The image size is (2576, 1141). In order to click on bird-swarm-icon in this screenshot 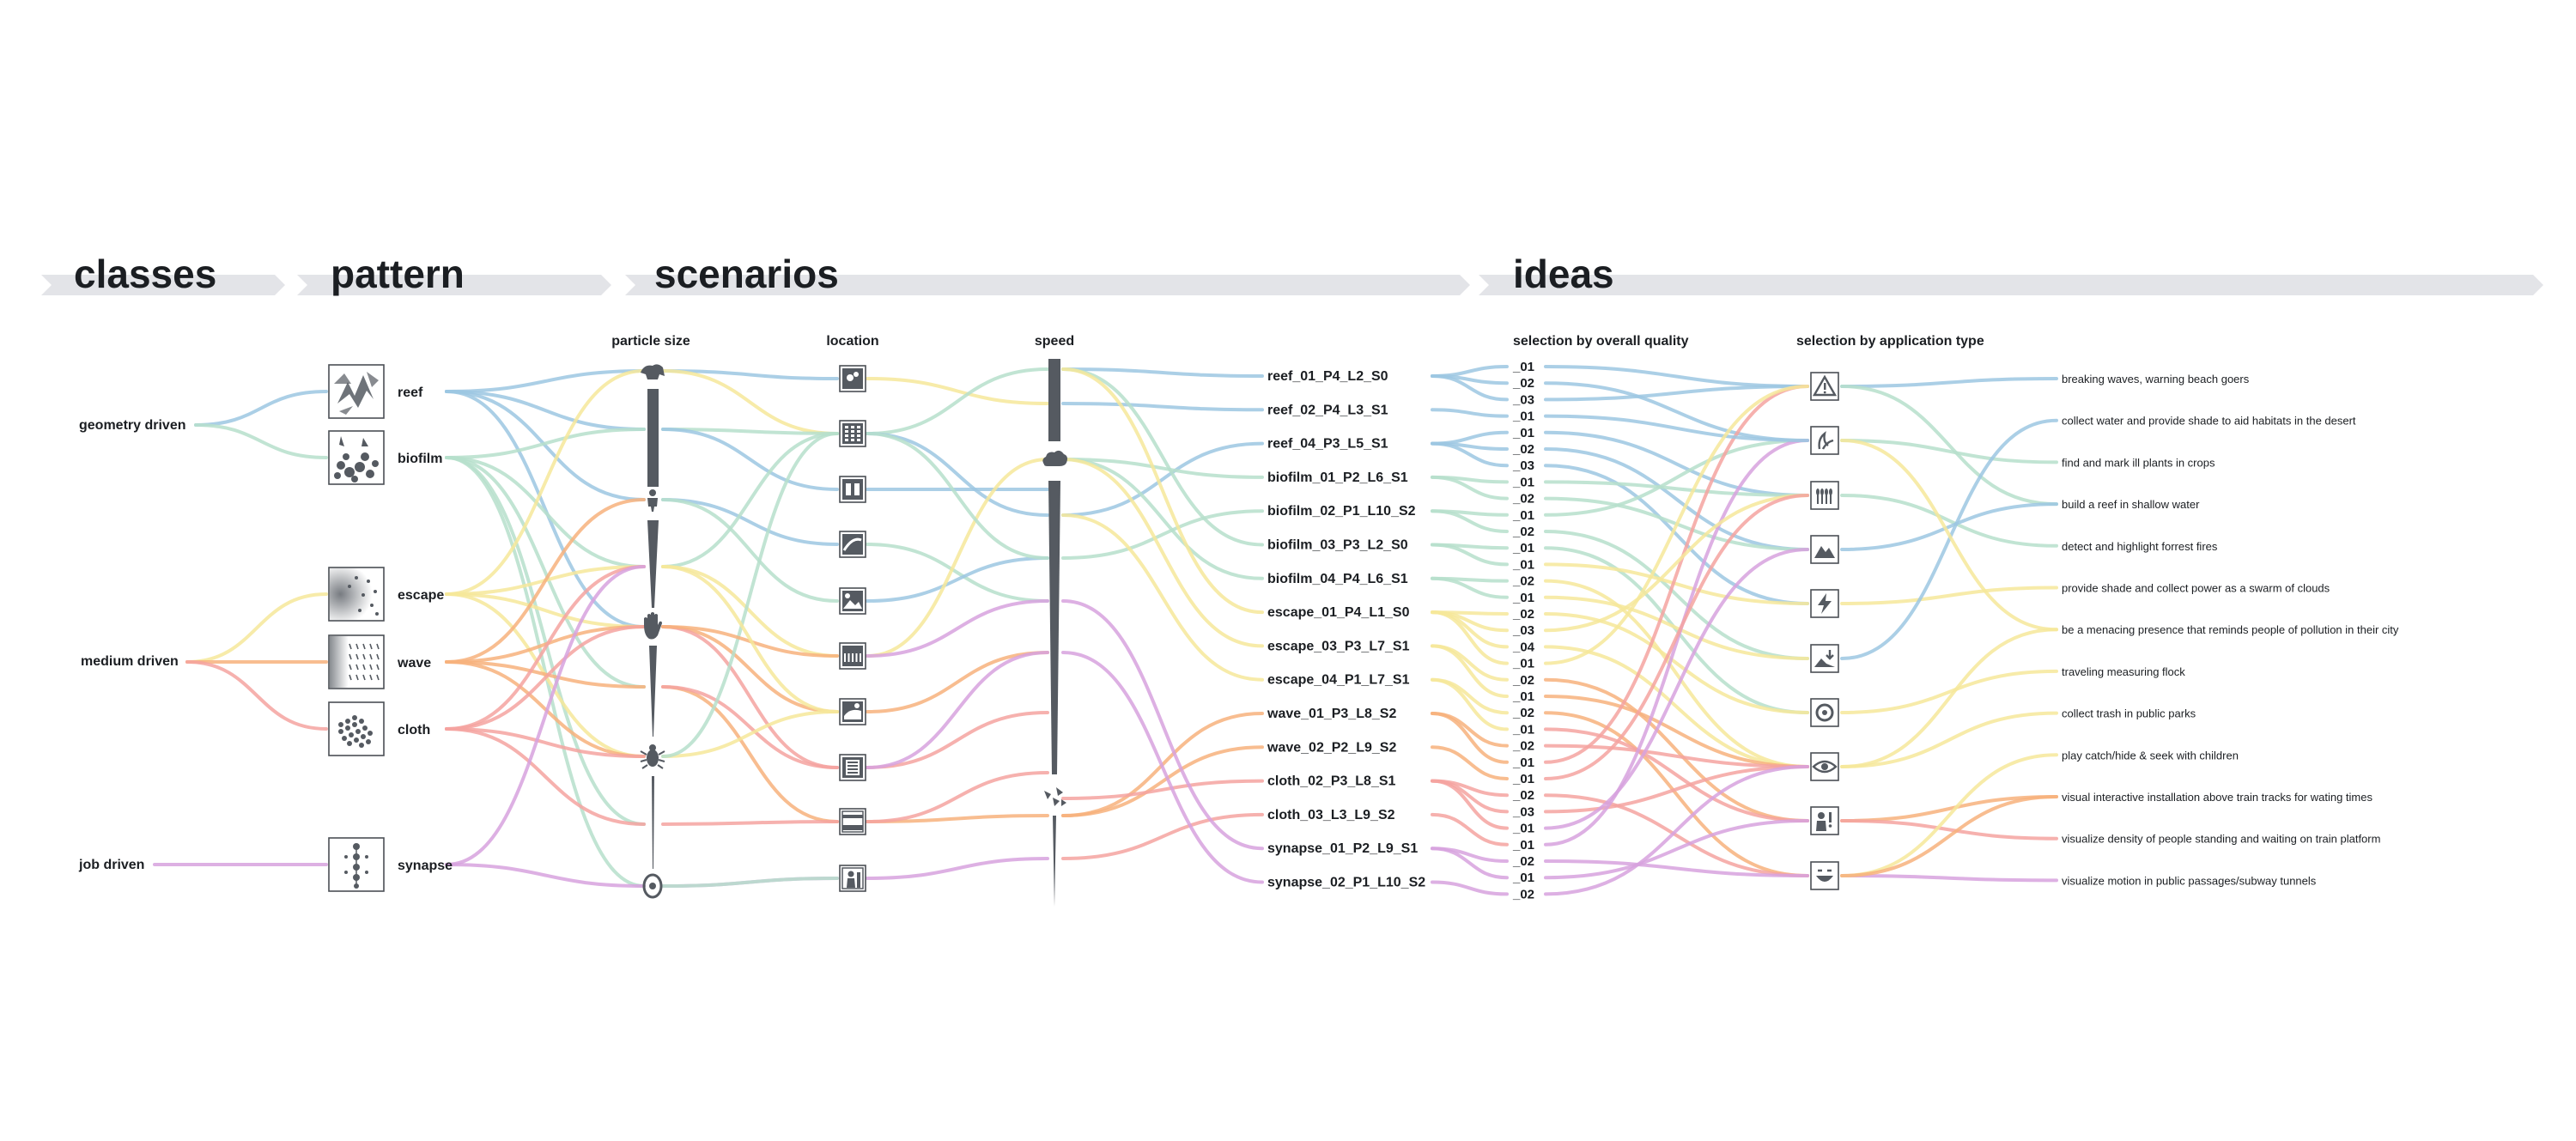, I will do `click(1055, 796)`.